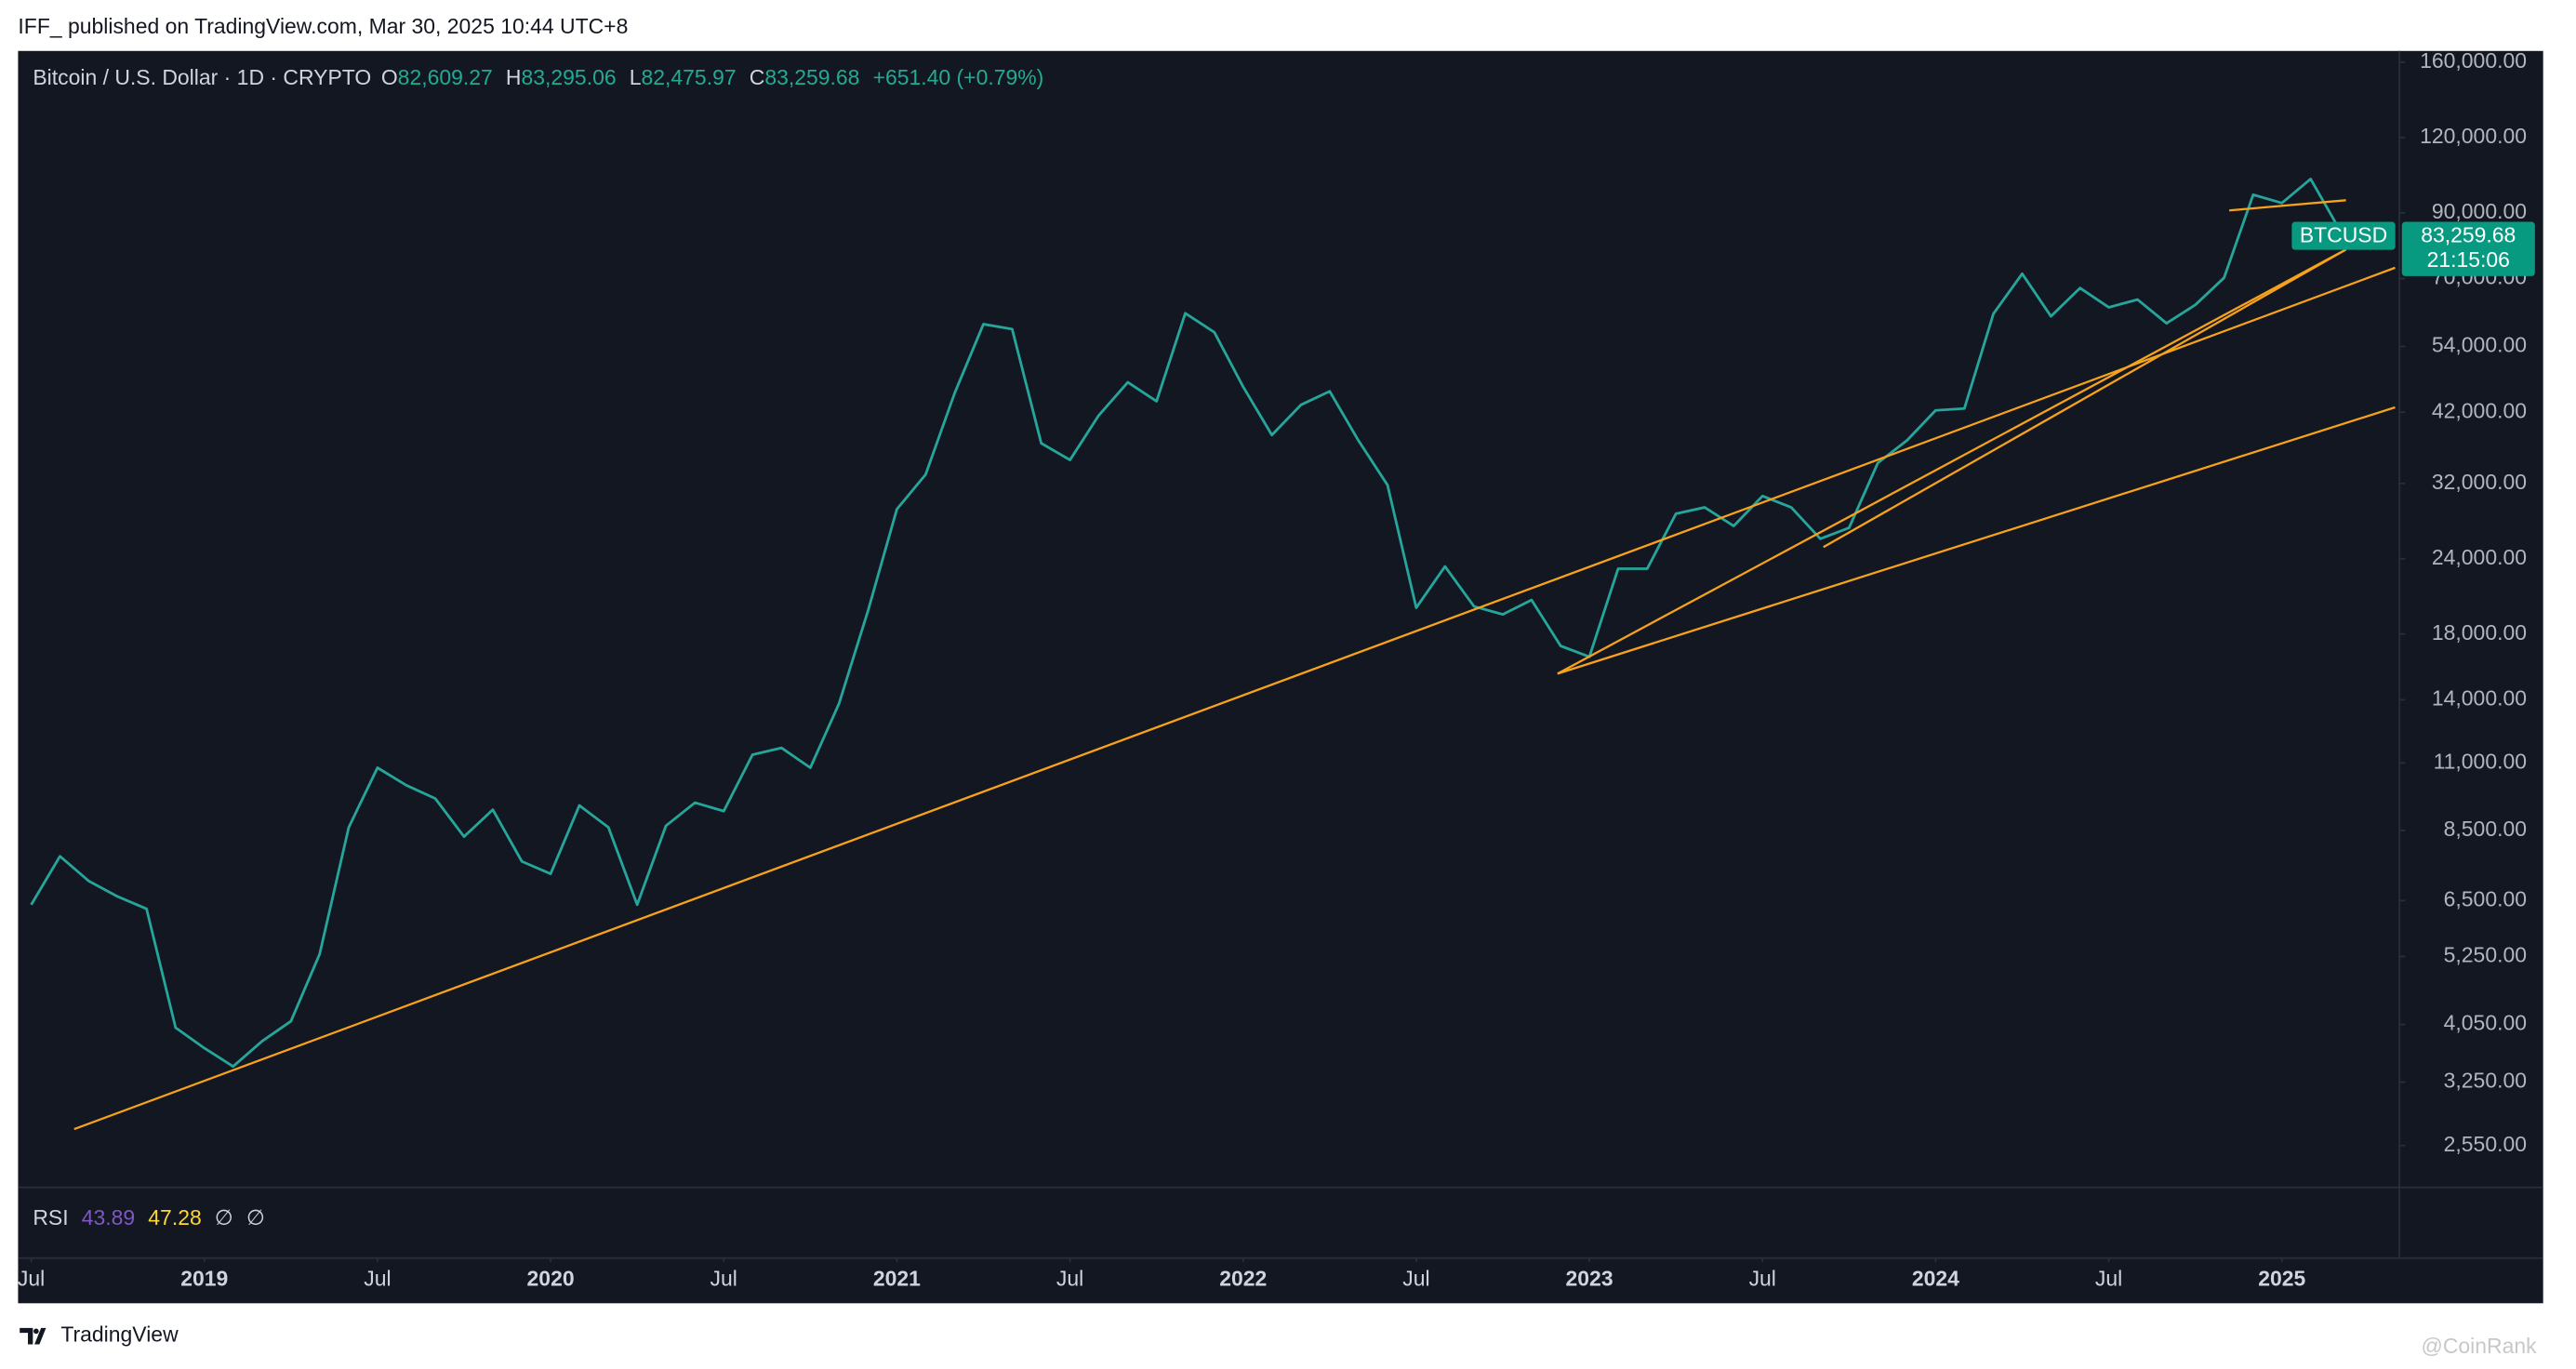  Describe the element at coordinates (174, 1217) in the screenshot. I see `indicator-value: 47.28` at that location.